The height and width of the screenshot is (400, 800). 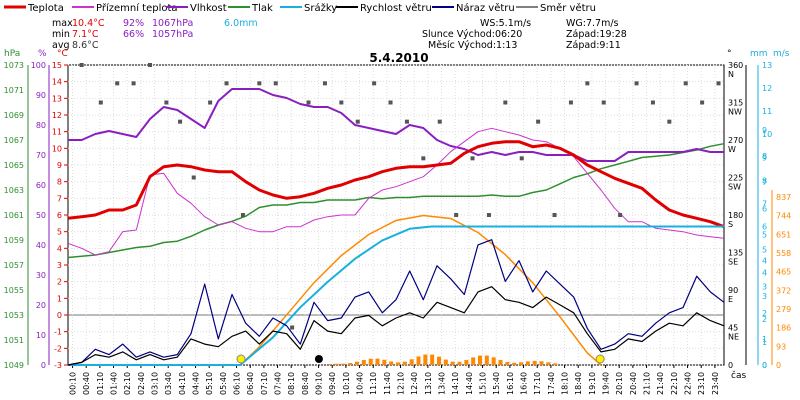 I want to click on tick-label-celsius: 3, so click(x=59, y=265).